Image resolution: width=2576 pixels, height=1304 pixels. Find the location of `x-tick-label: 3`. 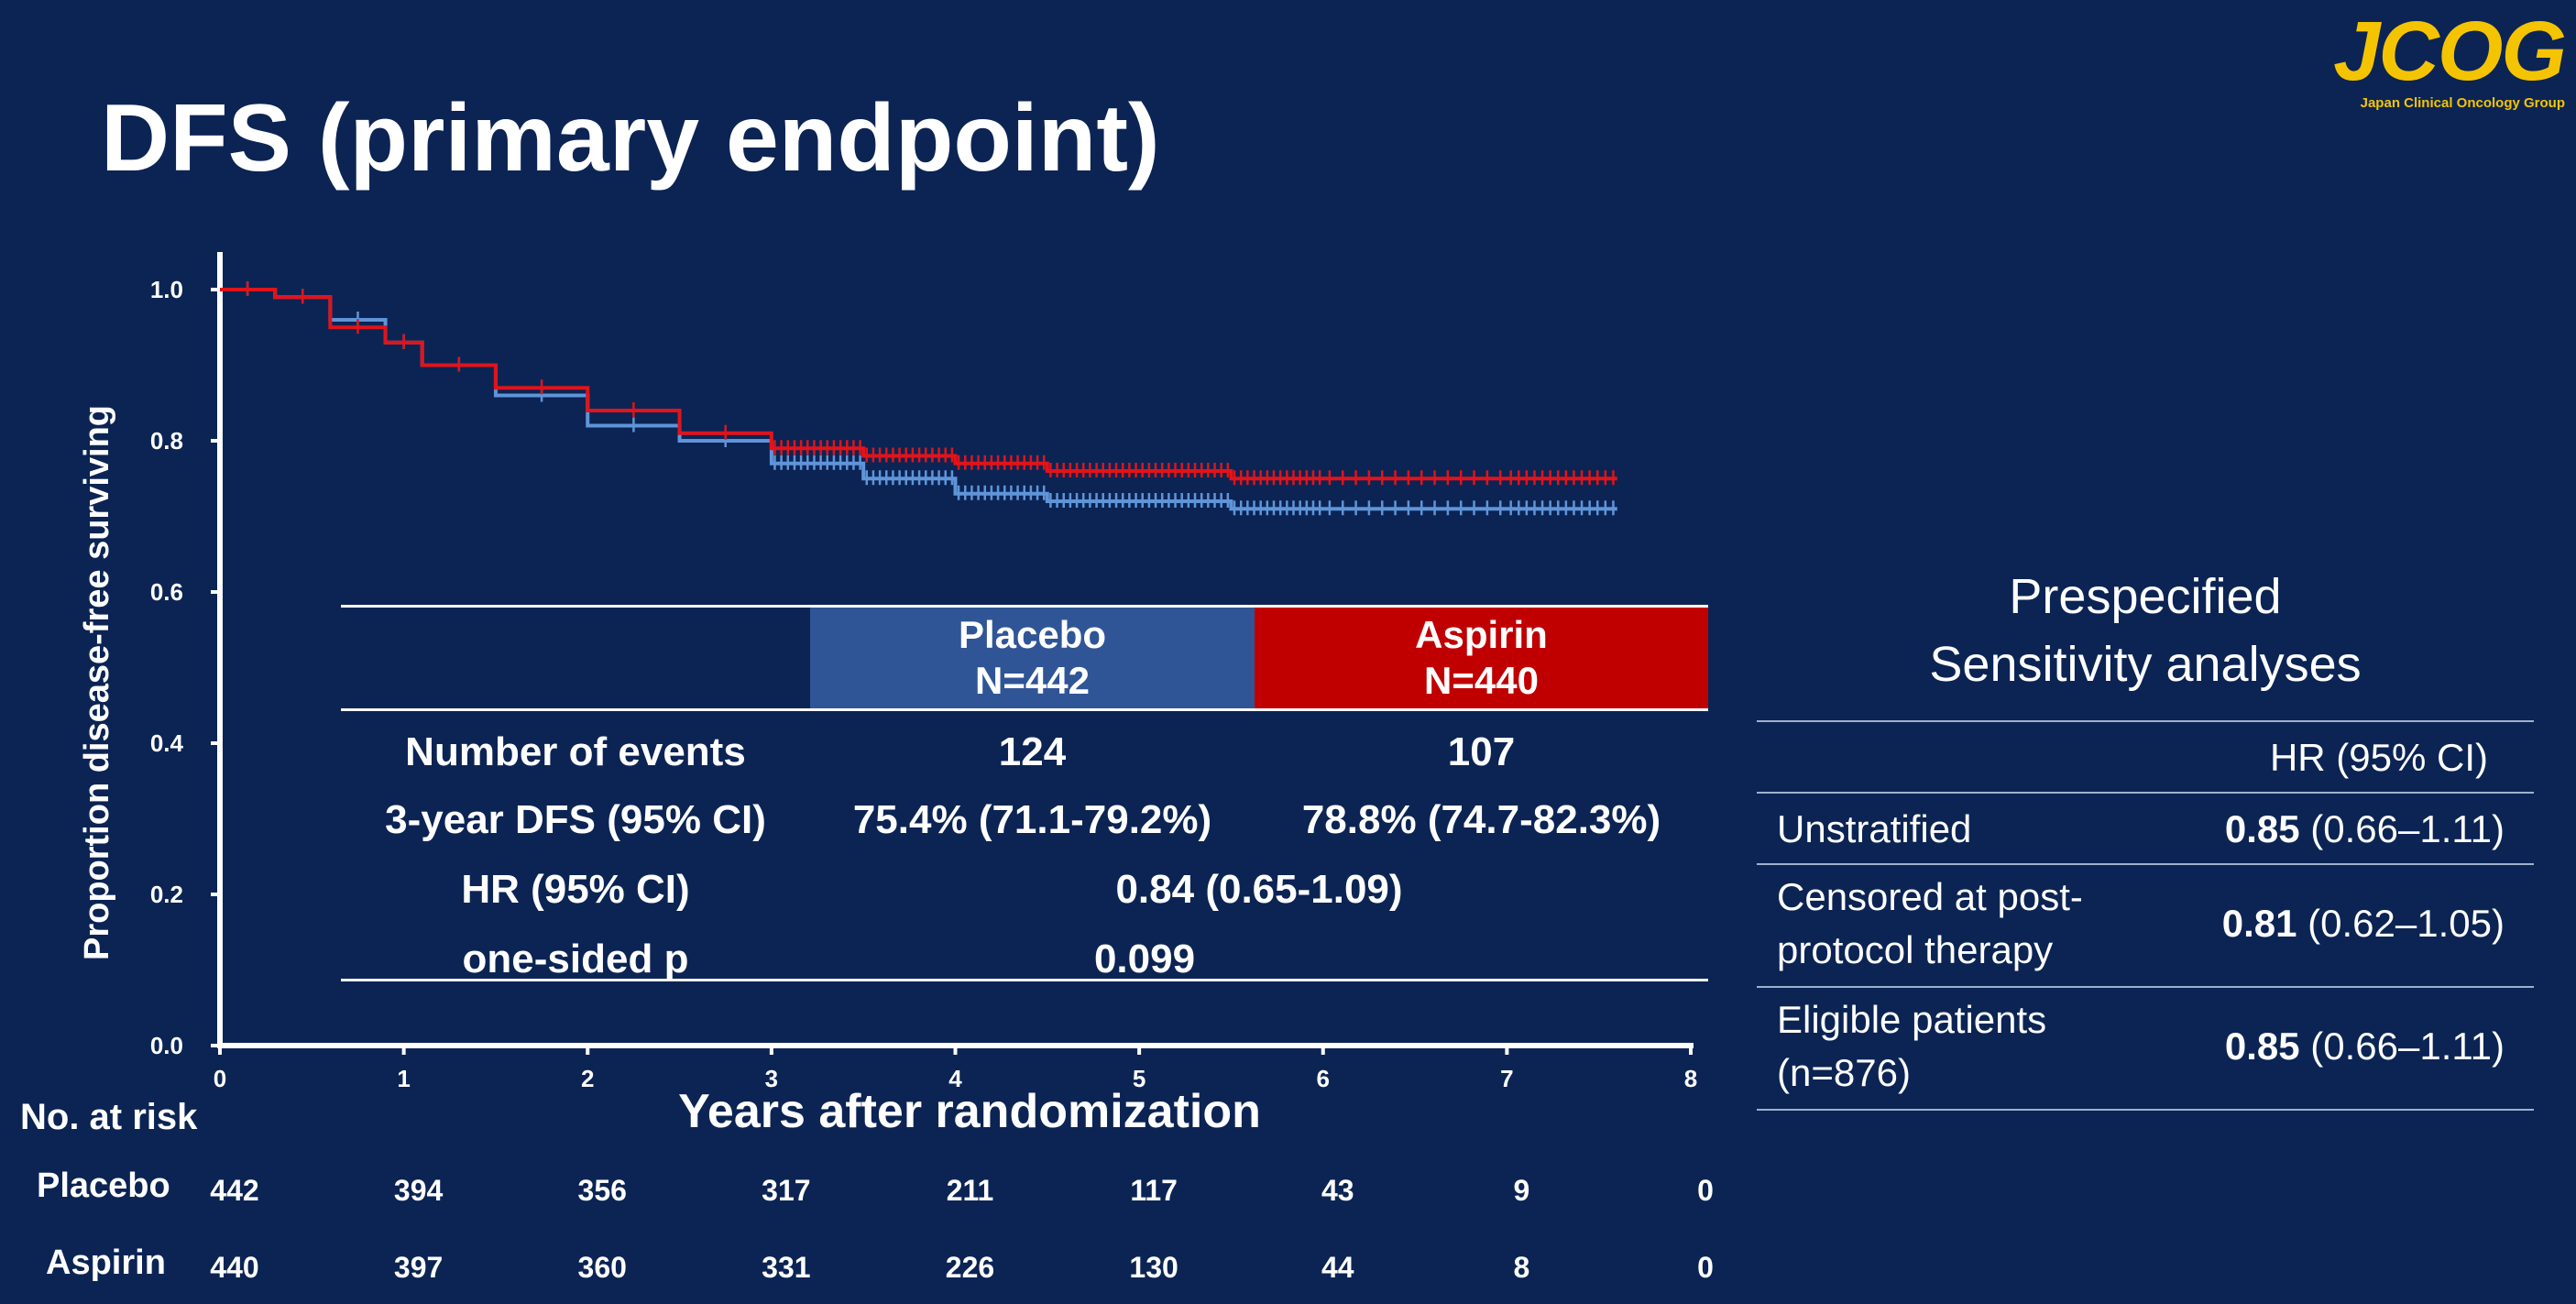

x-tick-label: 3 is located at coordinates (771, 1078).